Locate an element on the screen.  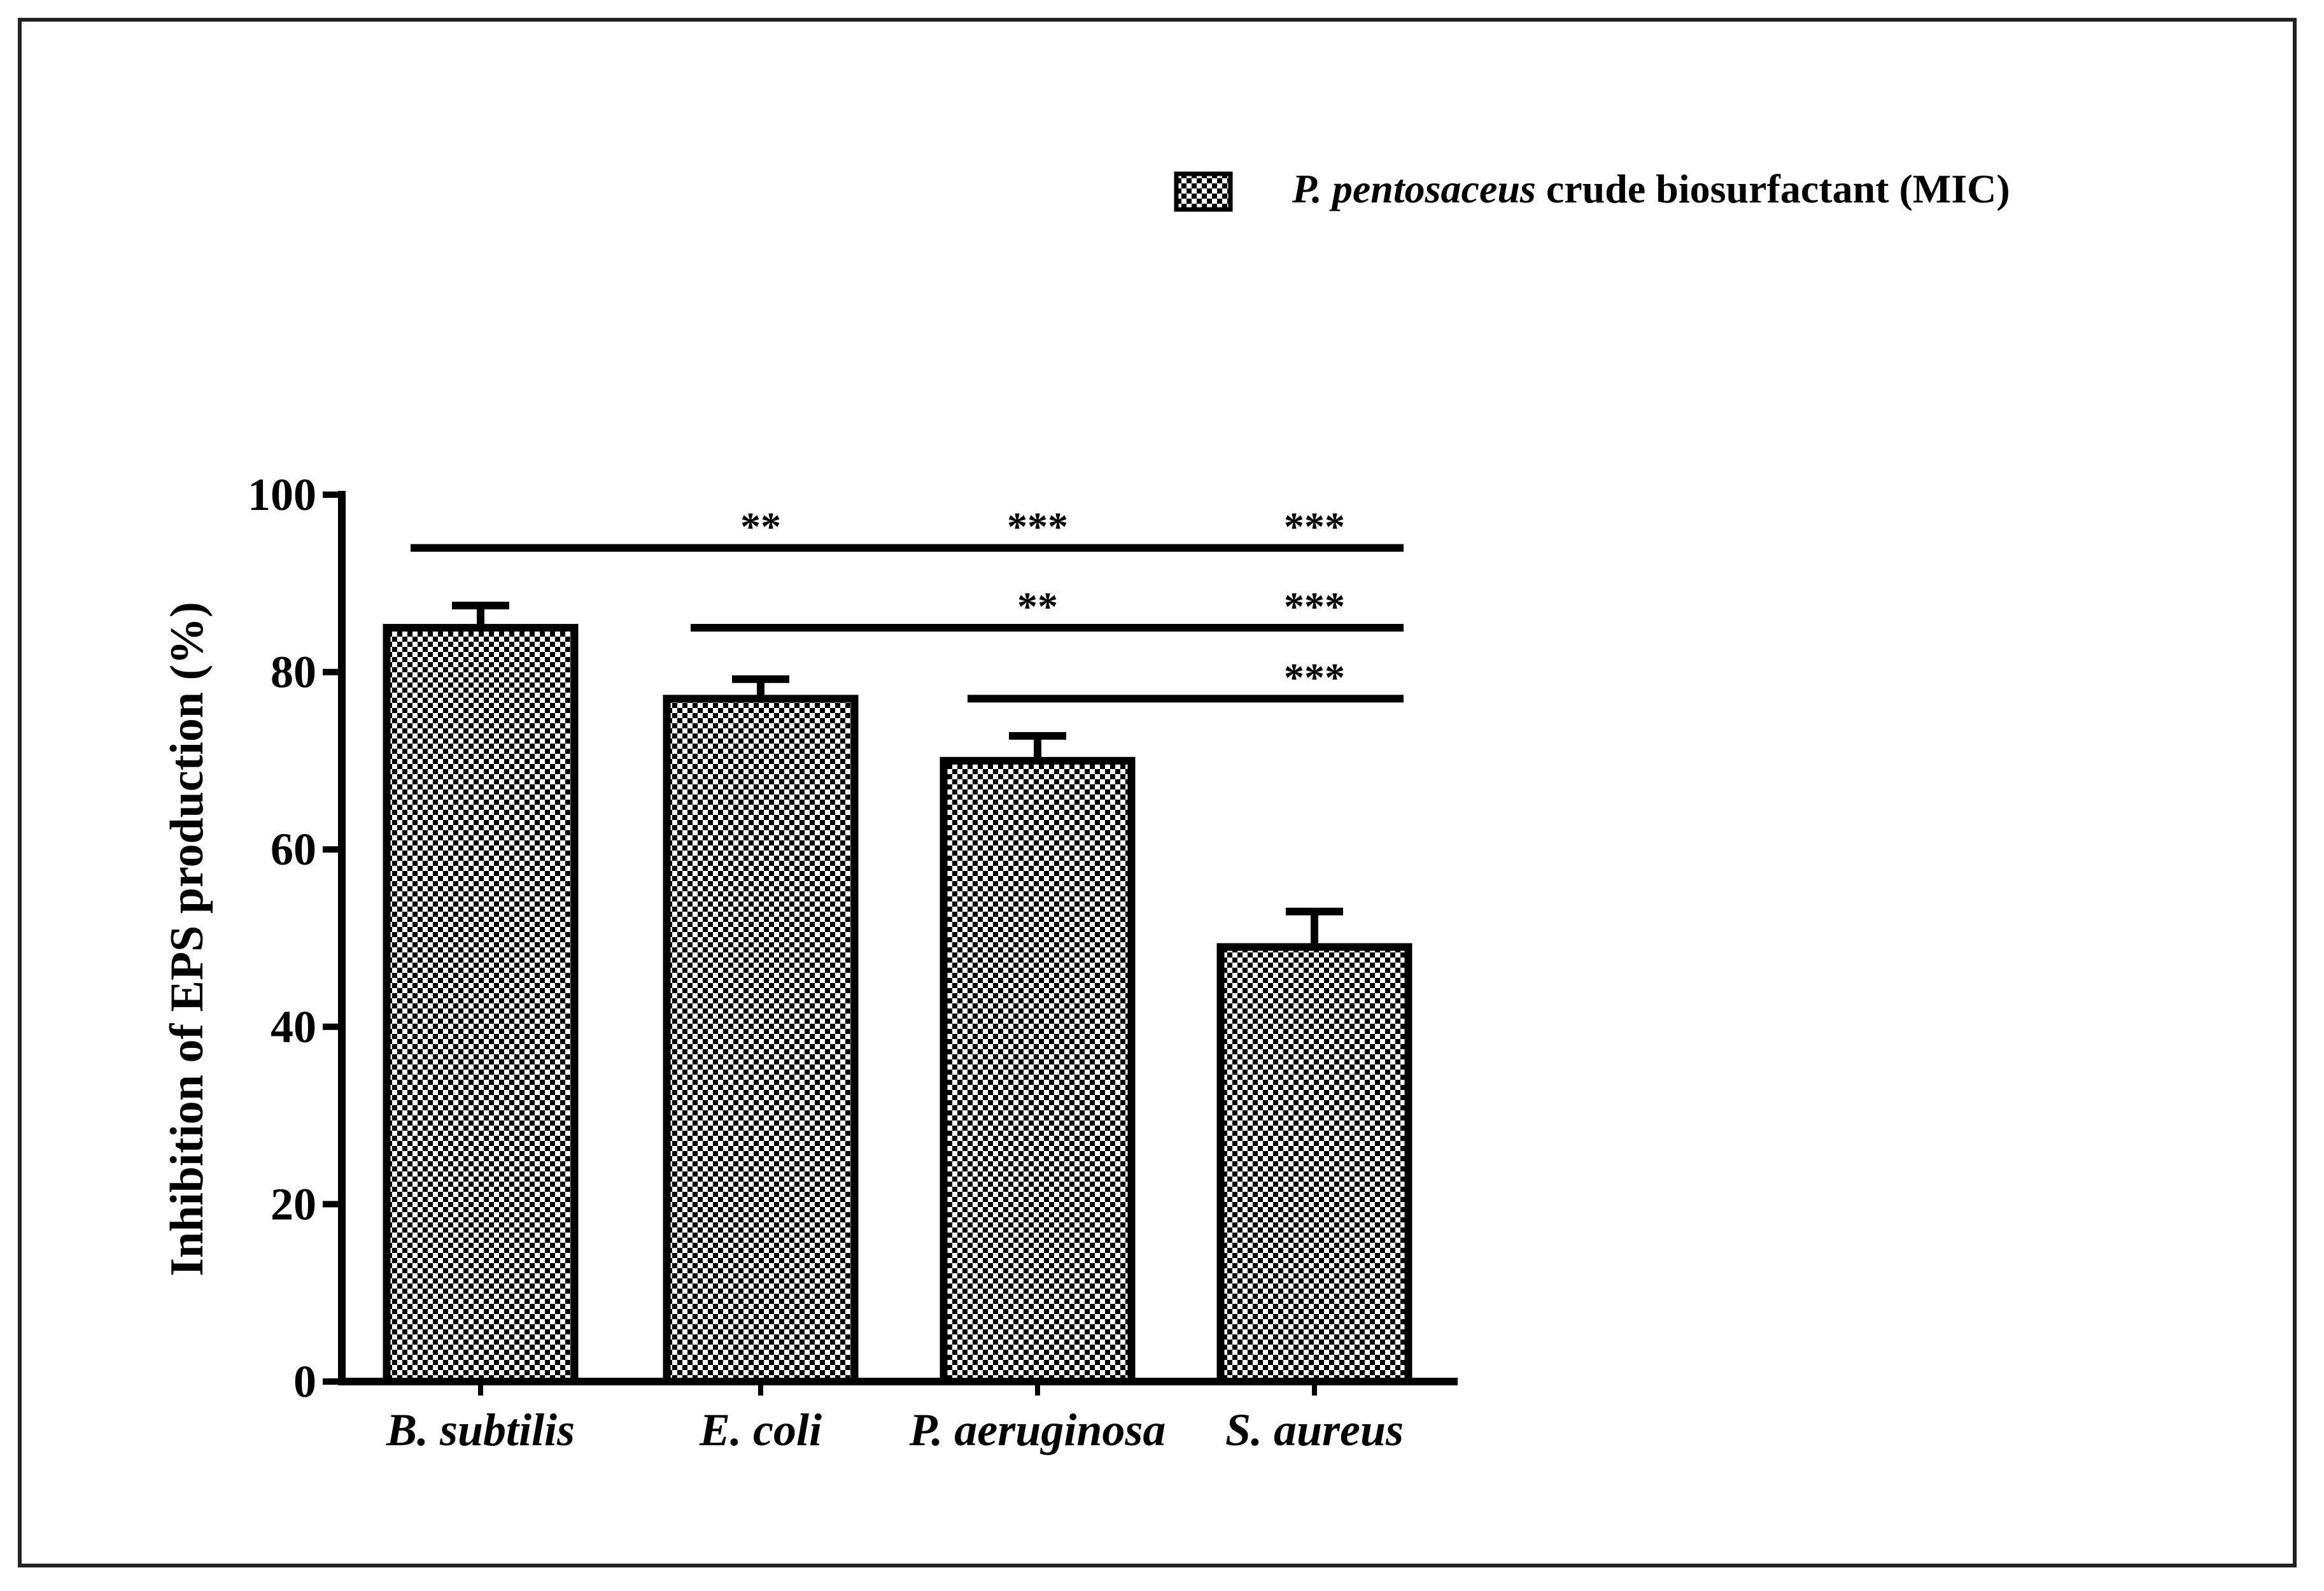
y-tick-label-0: 0 is located at coordinates (304, 1381).